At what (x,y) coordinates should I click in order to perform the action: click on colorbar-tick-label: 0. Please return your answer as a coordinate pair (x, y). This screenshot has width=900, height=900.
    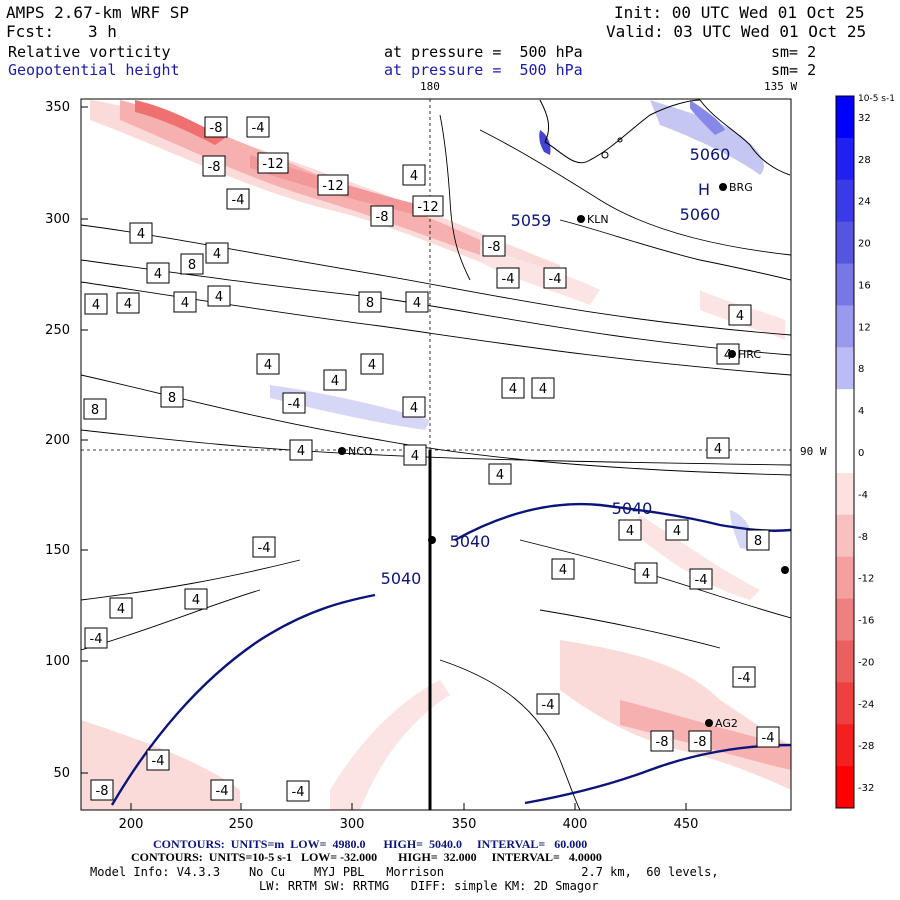
    Looking at the image, I should click on (861, 453).